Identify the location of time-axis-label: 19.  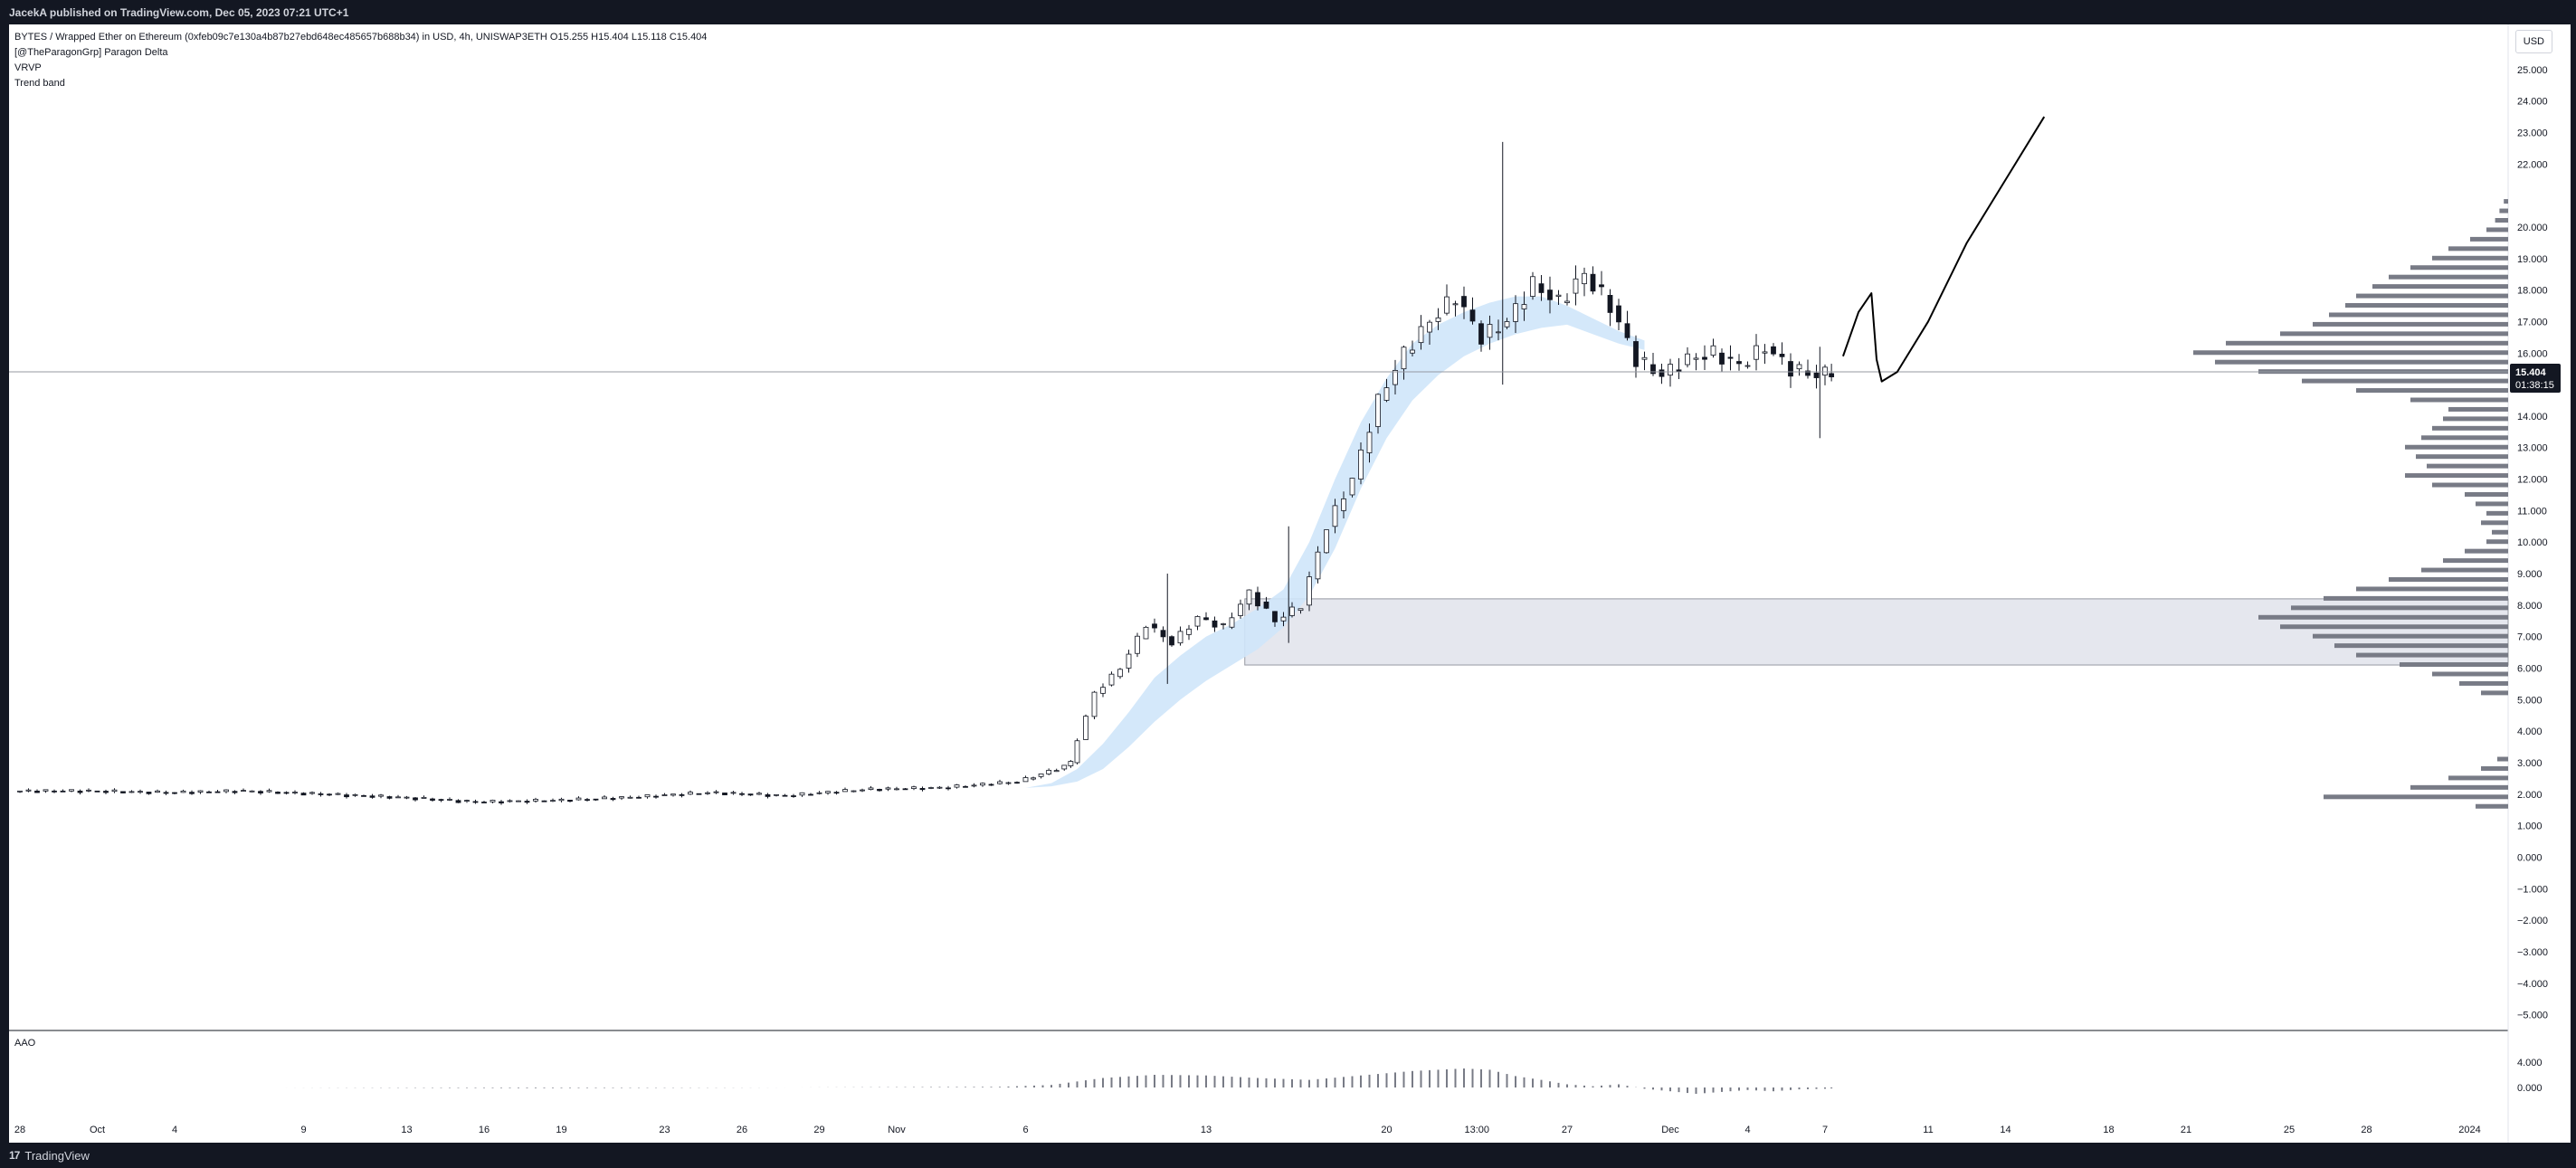
(561, 1130).